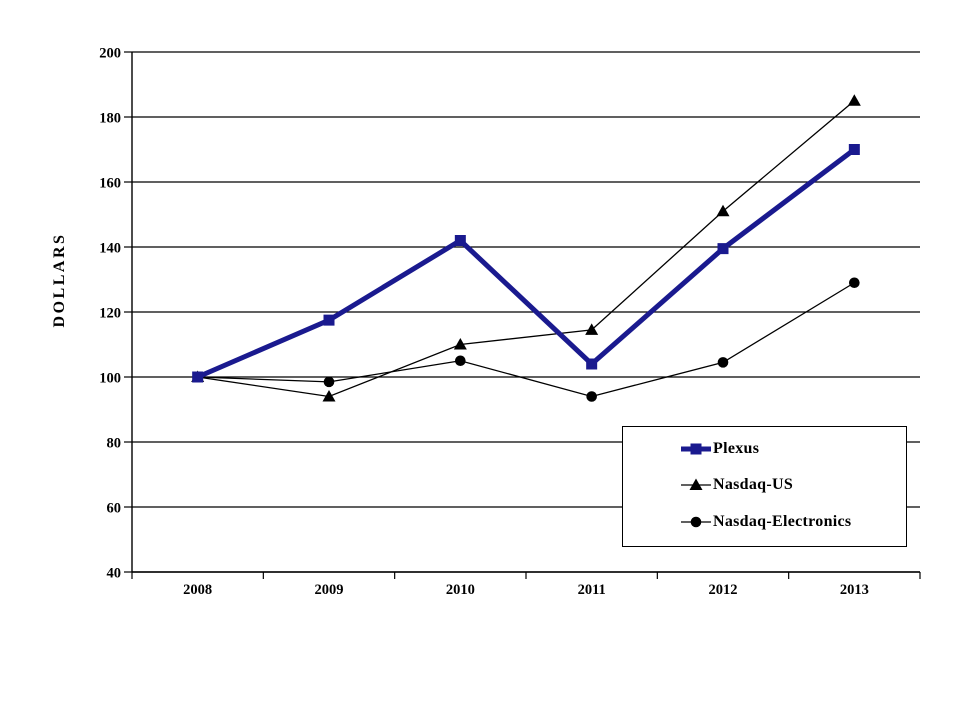  I want to click on y-tick-label: 60, so click(114, 509).